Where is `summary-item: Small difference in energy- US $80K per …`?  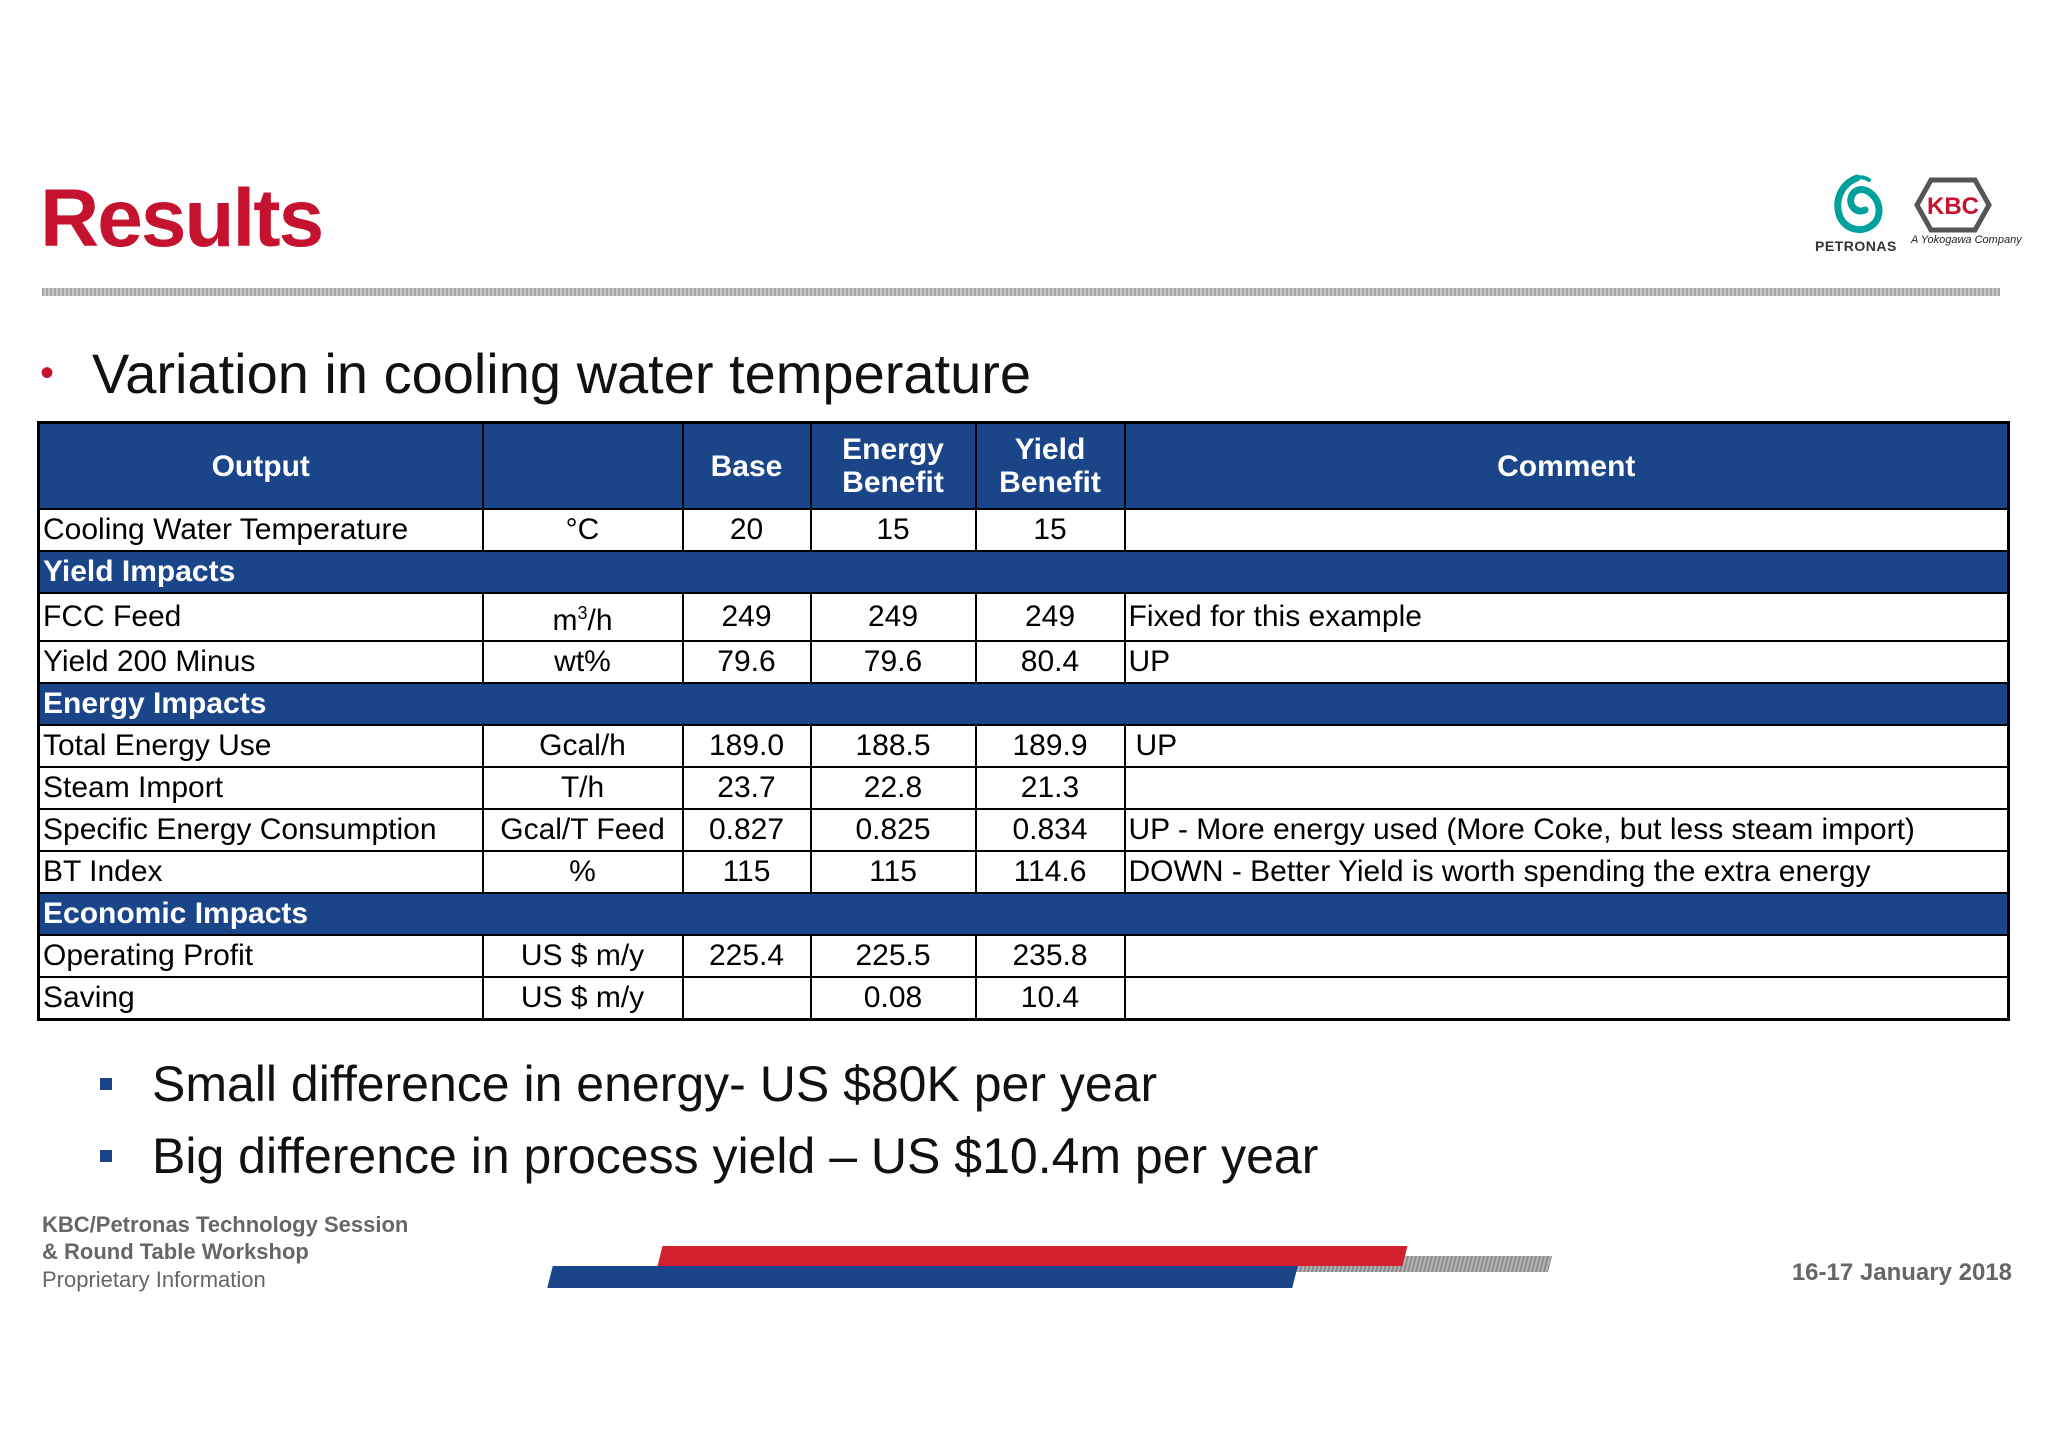
summary-item: Small difference in energy- US $80K per … is located at coordinates (628, 1084).